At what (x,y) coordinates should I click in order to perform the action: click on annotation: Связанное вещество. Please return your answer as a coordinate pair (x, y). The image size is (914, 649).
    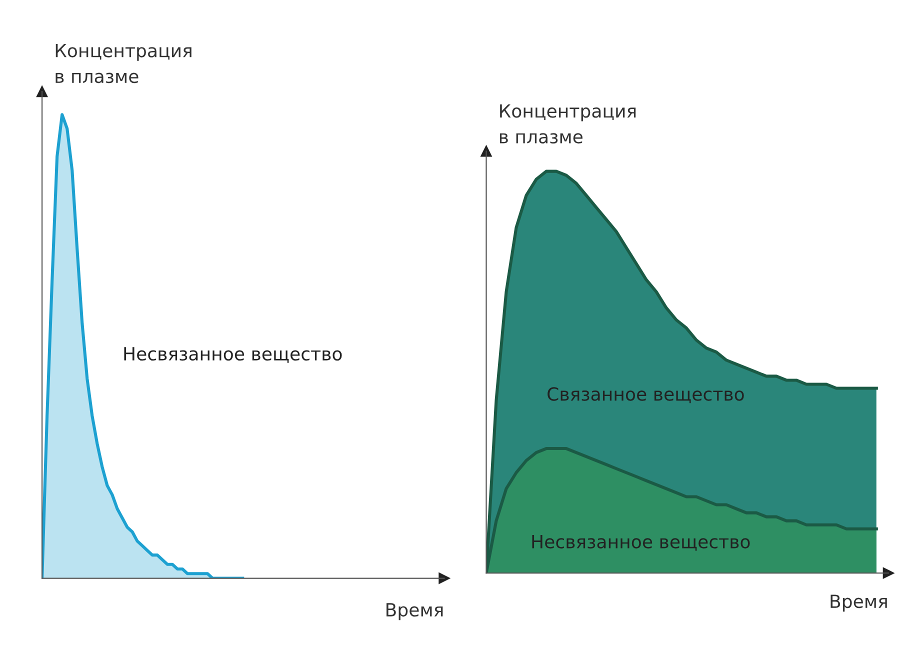
    Looking at the image, I should click on (646, 395).